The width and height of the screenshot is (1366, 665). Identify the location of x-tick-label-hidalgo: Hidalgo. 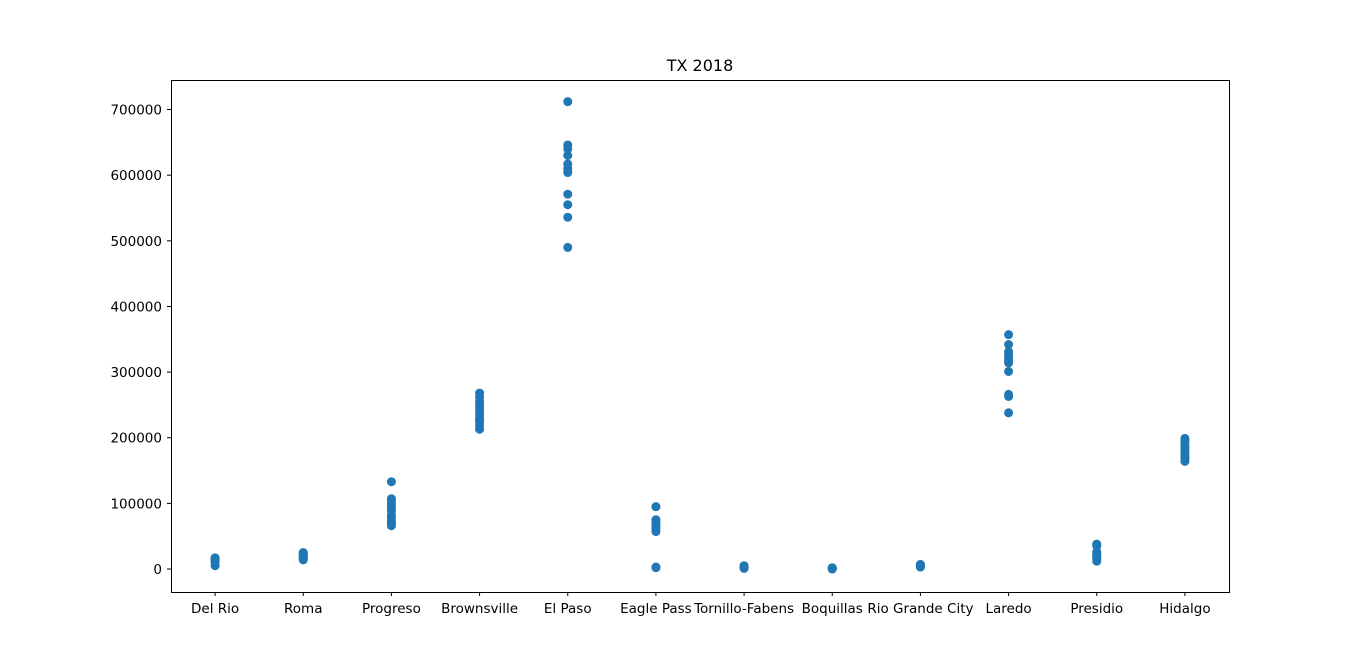
(1184, 609).